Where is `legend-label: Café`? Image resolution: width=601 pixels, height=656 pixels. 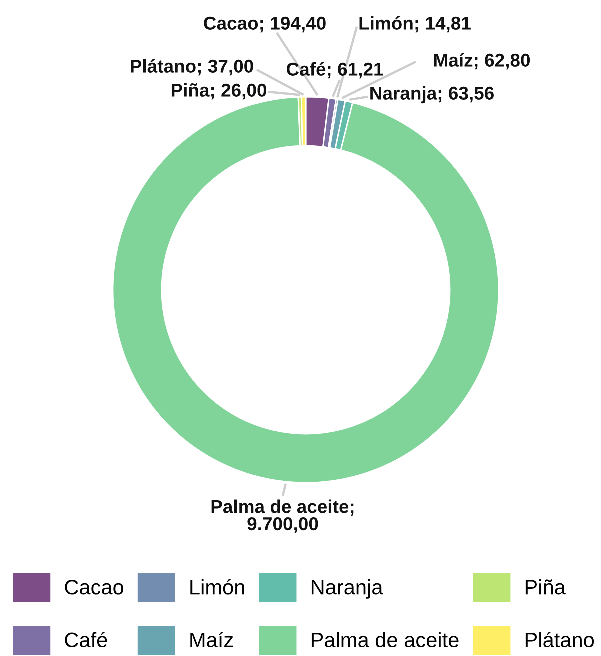 legend-label: Café is located at coordinates (86, 640).